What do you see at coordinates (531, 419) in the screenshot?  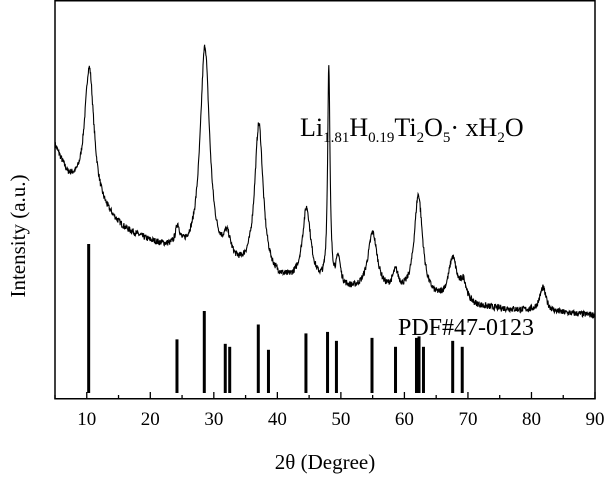 I see `x-tick-label: 80` at bounding box center [531, 419].